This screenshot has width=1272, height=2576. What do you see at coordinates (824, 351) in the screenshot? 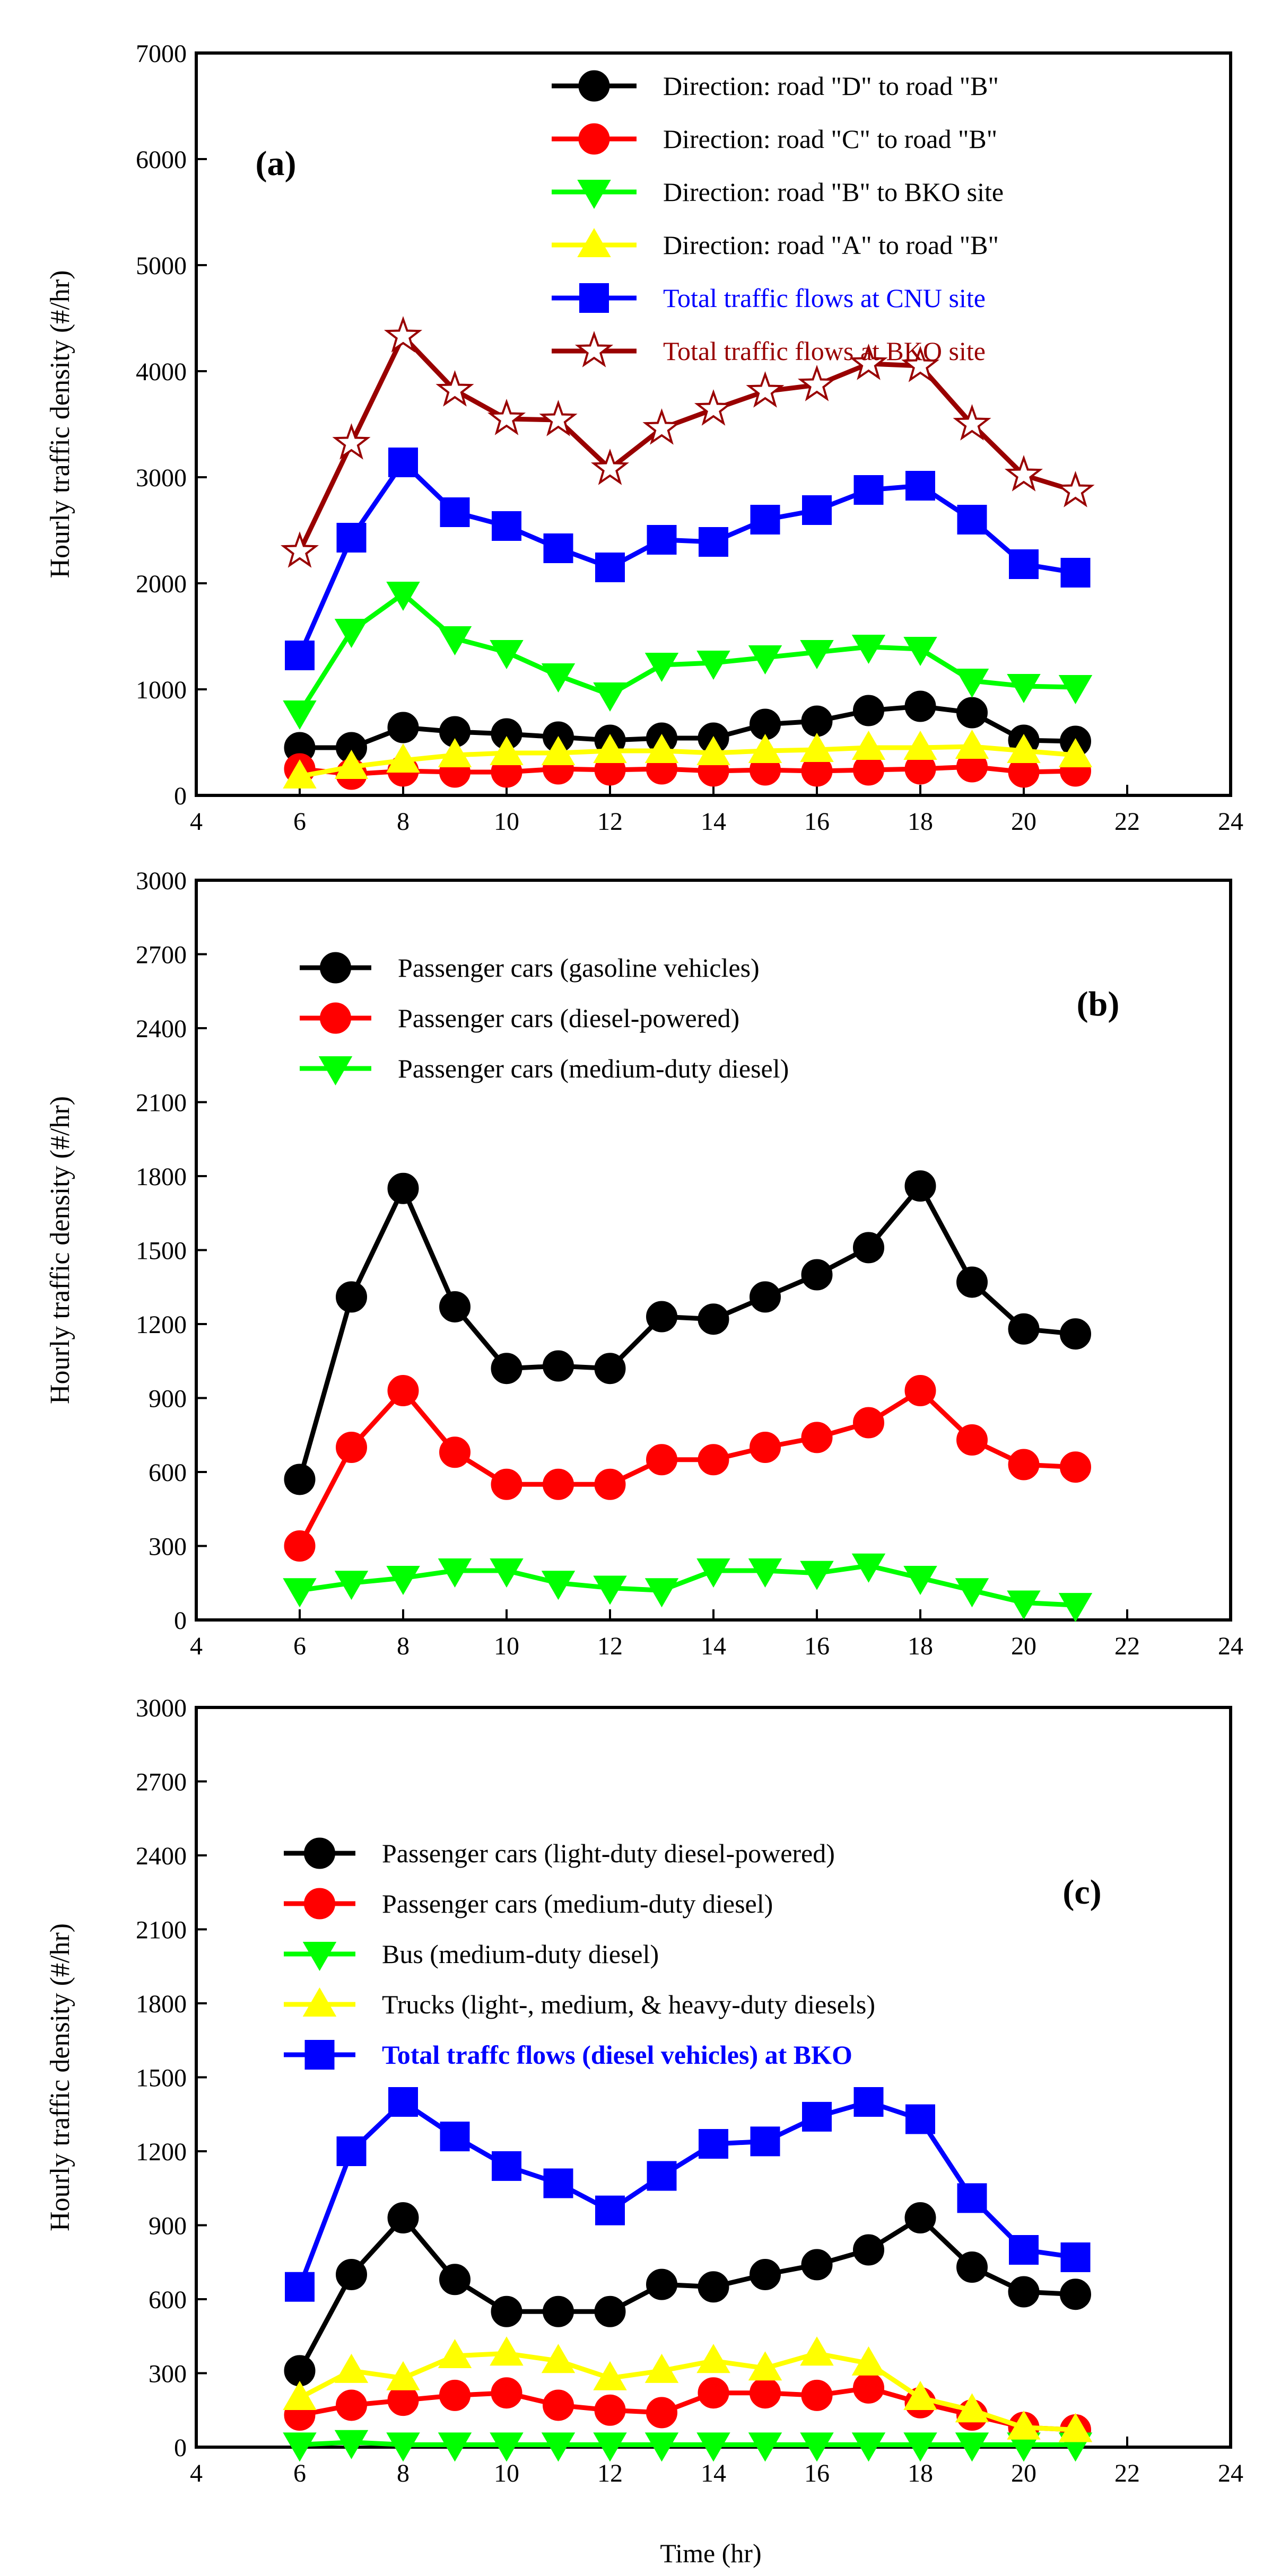
I see `legend-label: Total traffic flows at BKO site` at bounding box center [824, 351].